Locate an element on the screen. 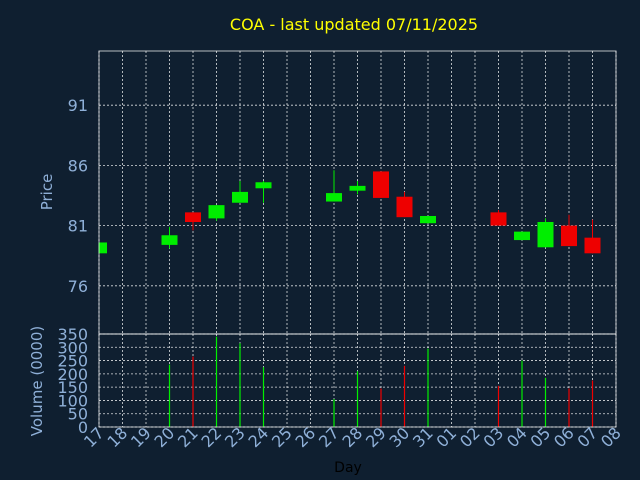 The height and width of the screenshot is (480, 640). volume-axis-label: Volume (0000) is located at coordinates (37, 381).